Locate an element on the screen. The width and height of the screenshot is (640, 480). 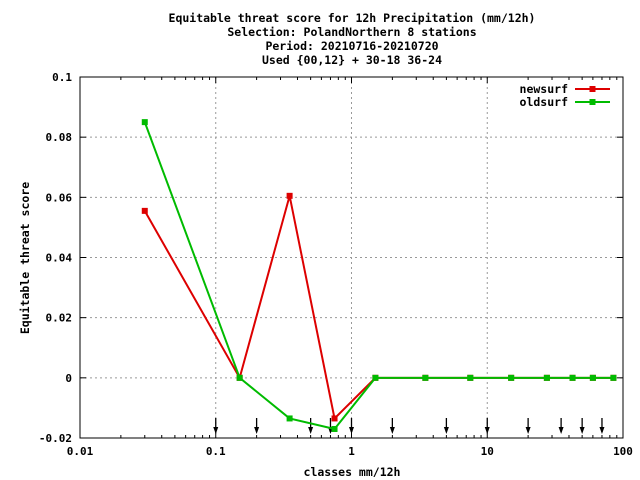
x-axis-label: classes mm/12h is located at coordinates (352, 472).